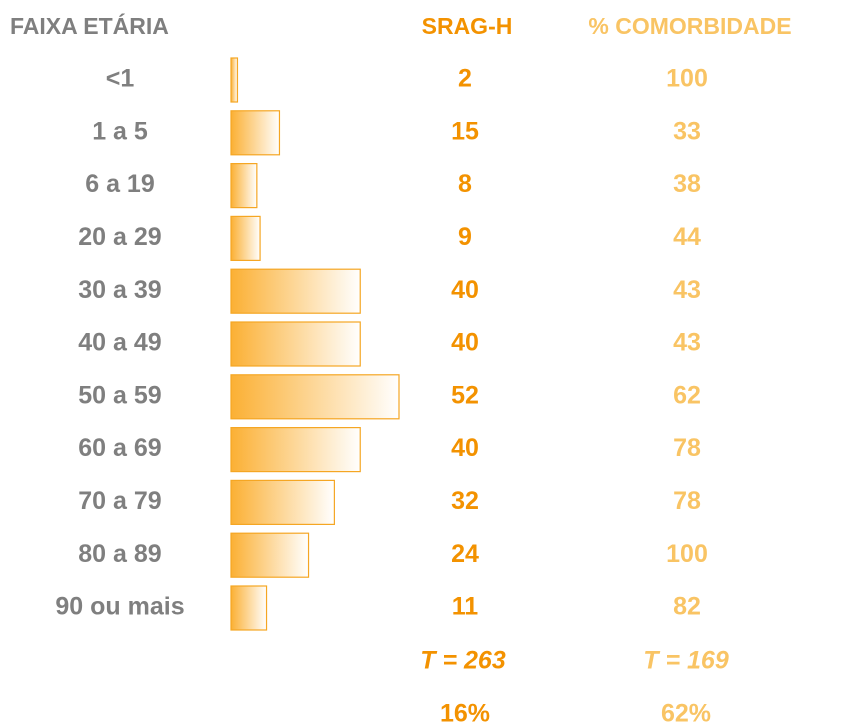 Image resolution: width=841 pixels, height=726 pixels. Describe the element at coordinates (687, 131) in the screenshot. I see `comorbidity-value: 33` at that location.